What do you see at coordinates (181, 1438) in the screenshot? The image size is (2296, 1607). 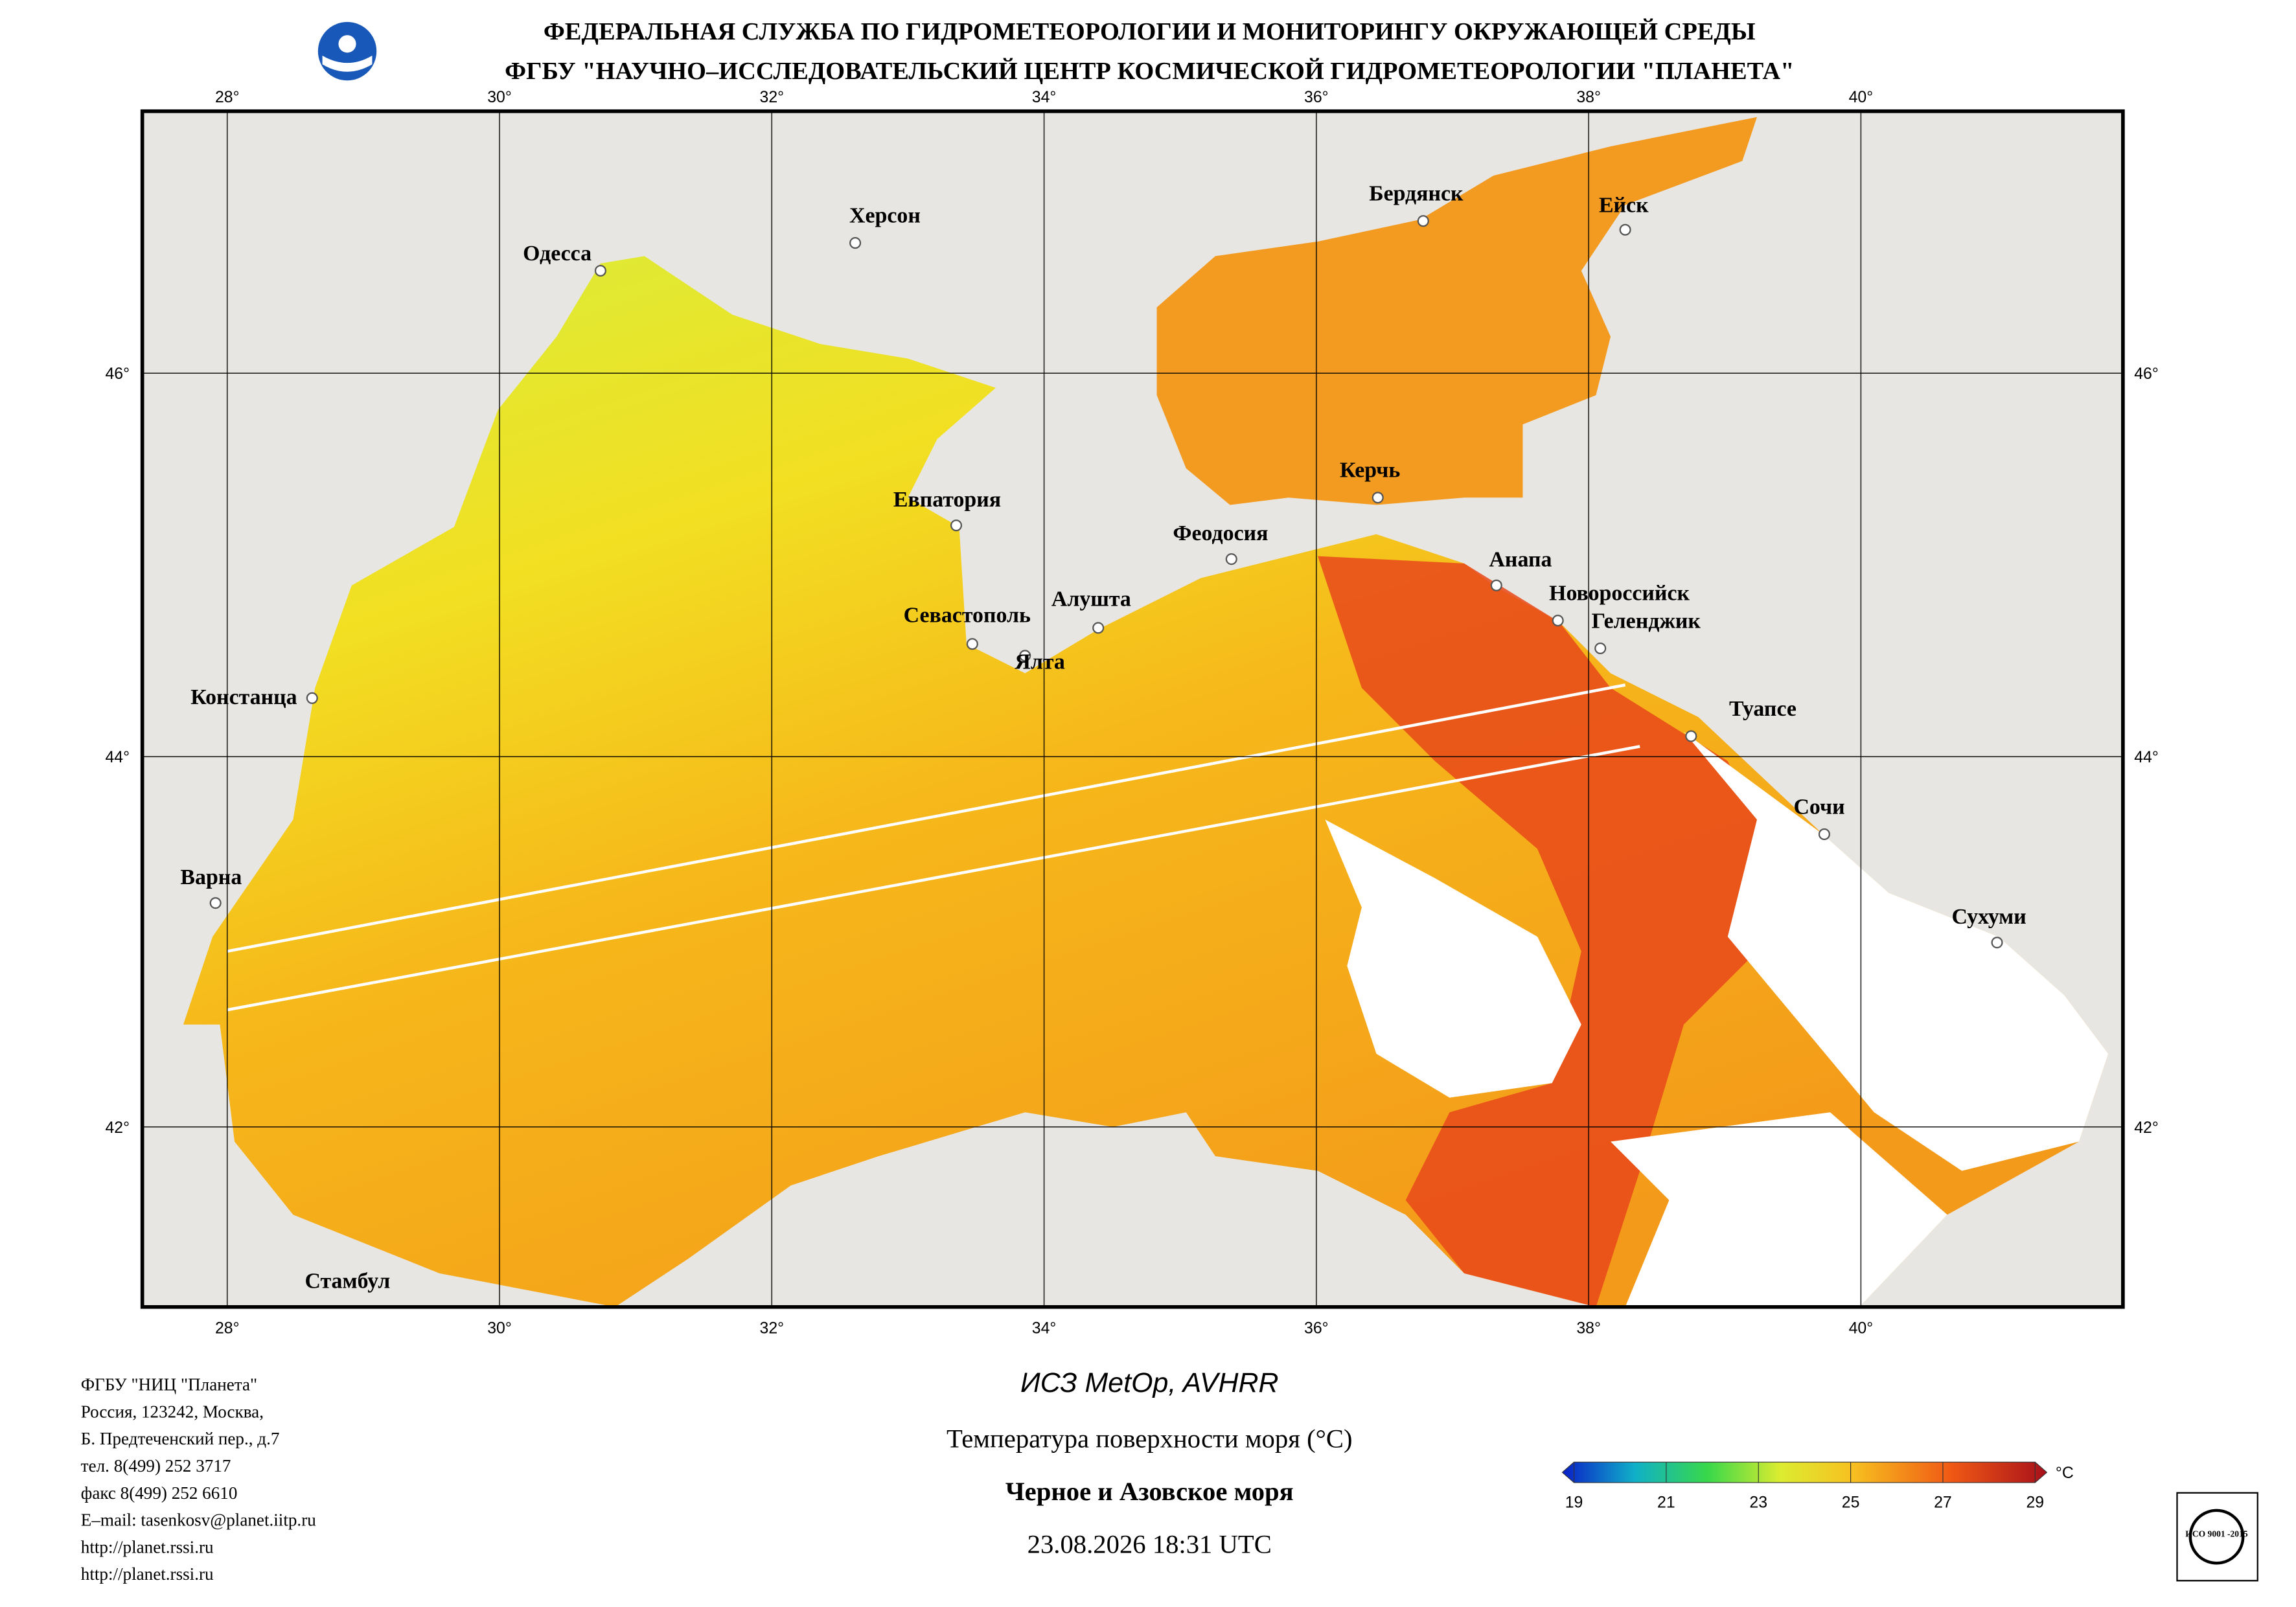 I see `contact-line: Б. Предтеченский пер., д.7` at bounding box center [181, 1438].